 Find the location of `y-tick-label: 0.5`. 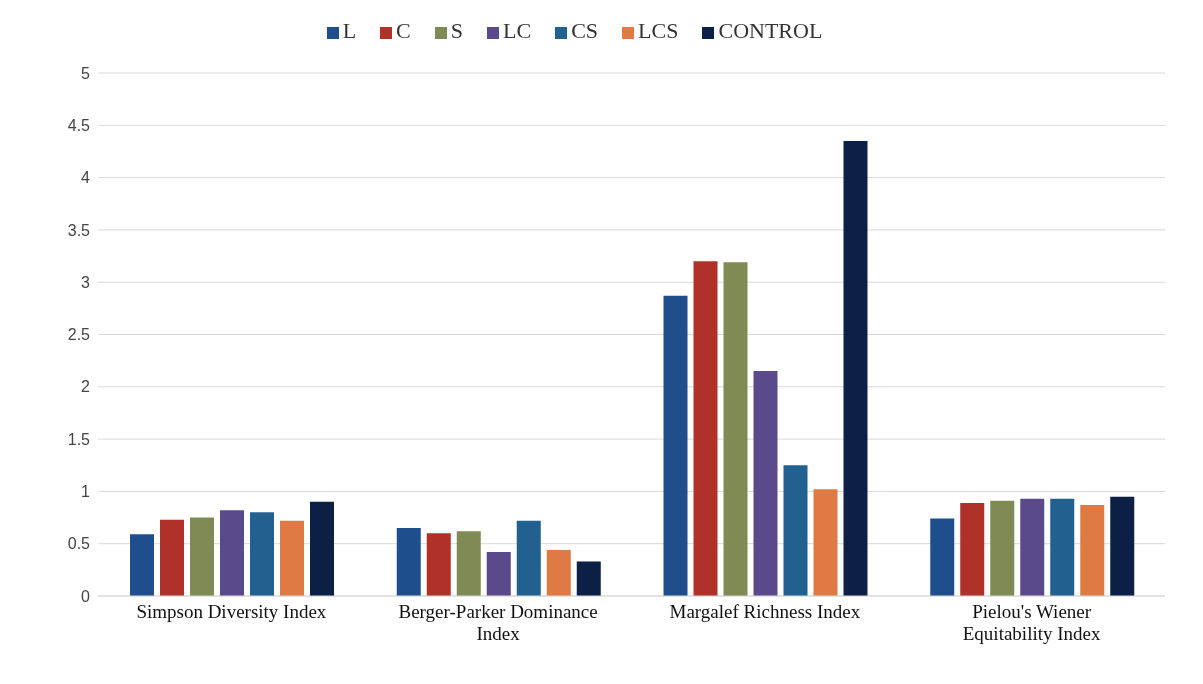

y-tick-label: 0.5 is located at coordinates (79, 544).